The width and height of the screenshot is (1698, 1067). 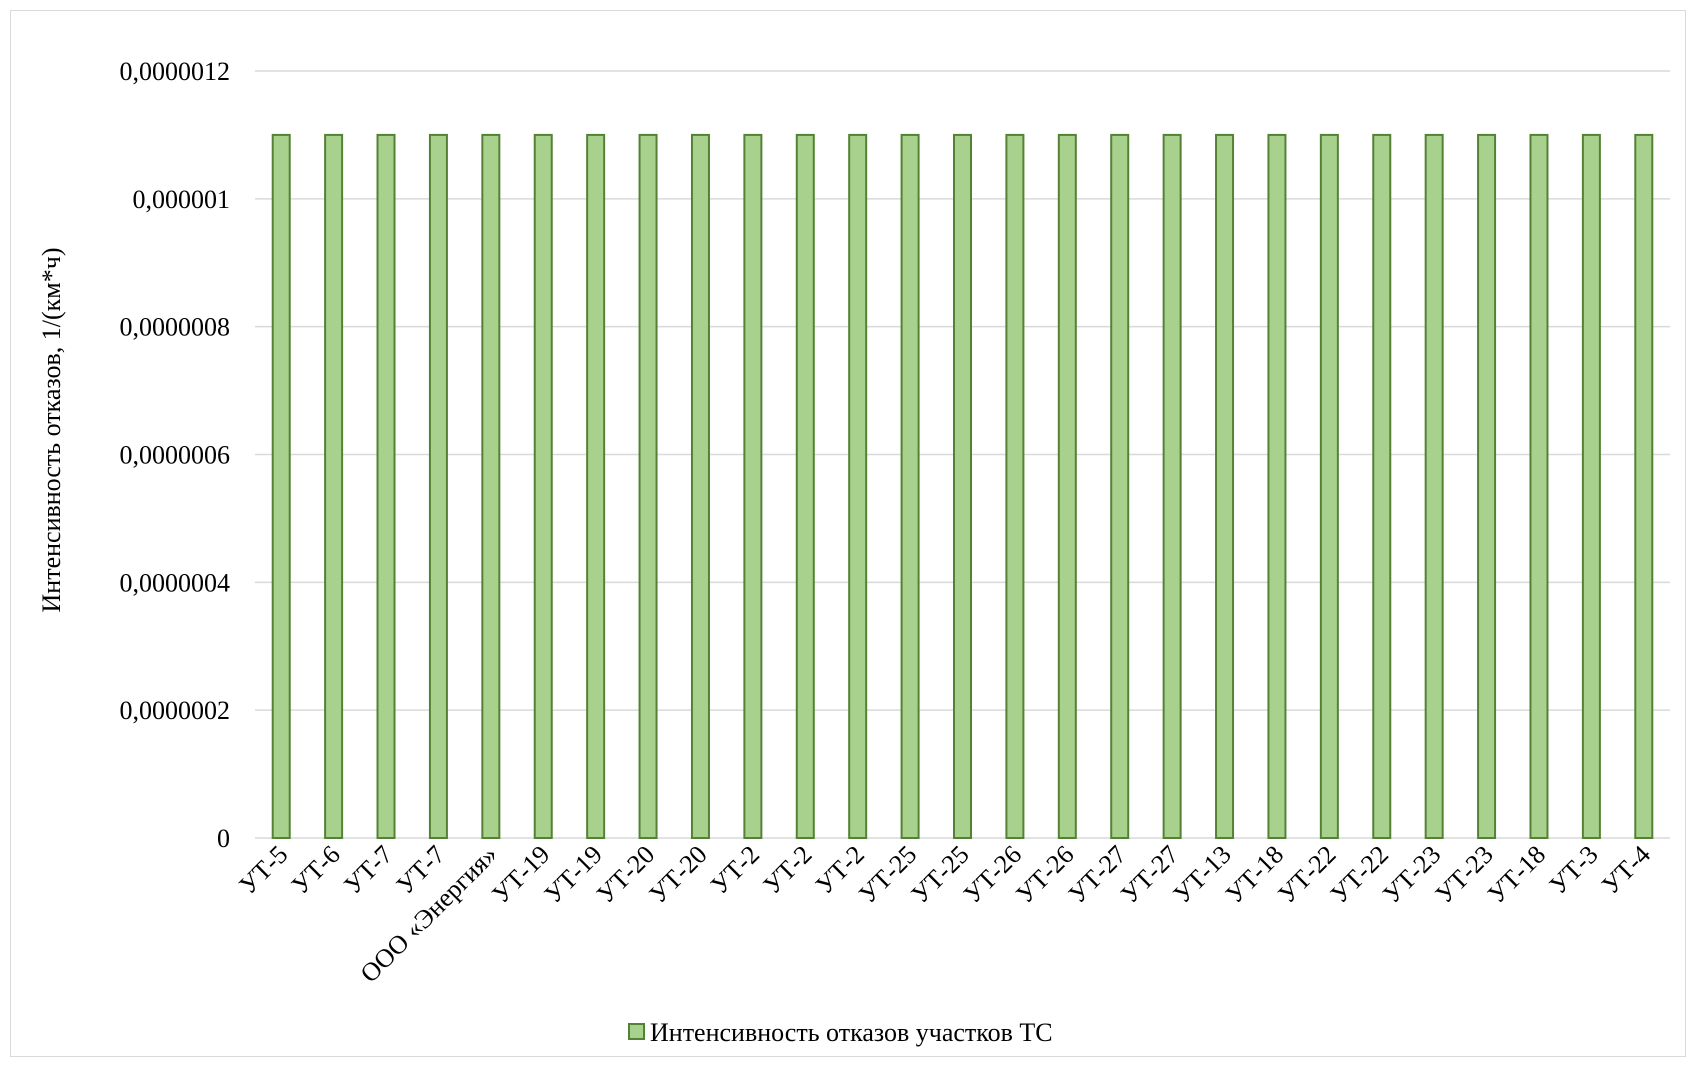 I want to click on y-tick-label: 0,0000006, so click(x=175, y=455).